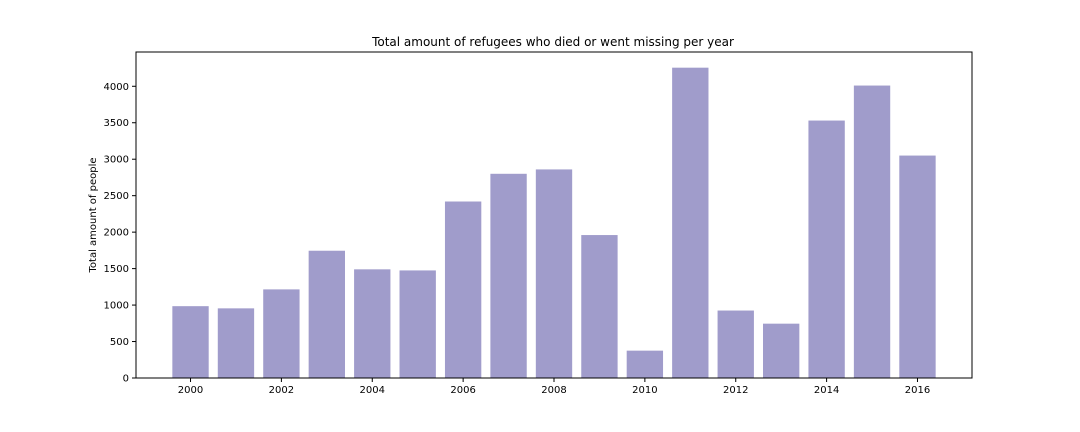  Describe the element at coordinates (116, 123) in the screenshot. I see `y-tick-label: 3500` at that location.